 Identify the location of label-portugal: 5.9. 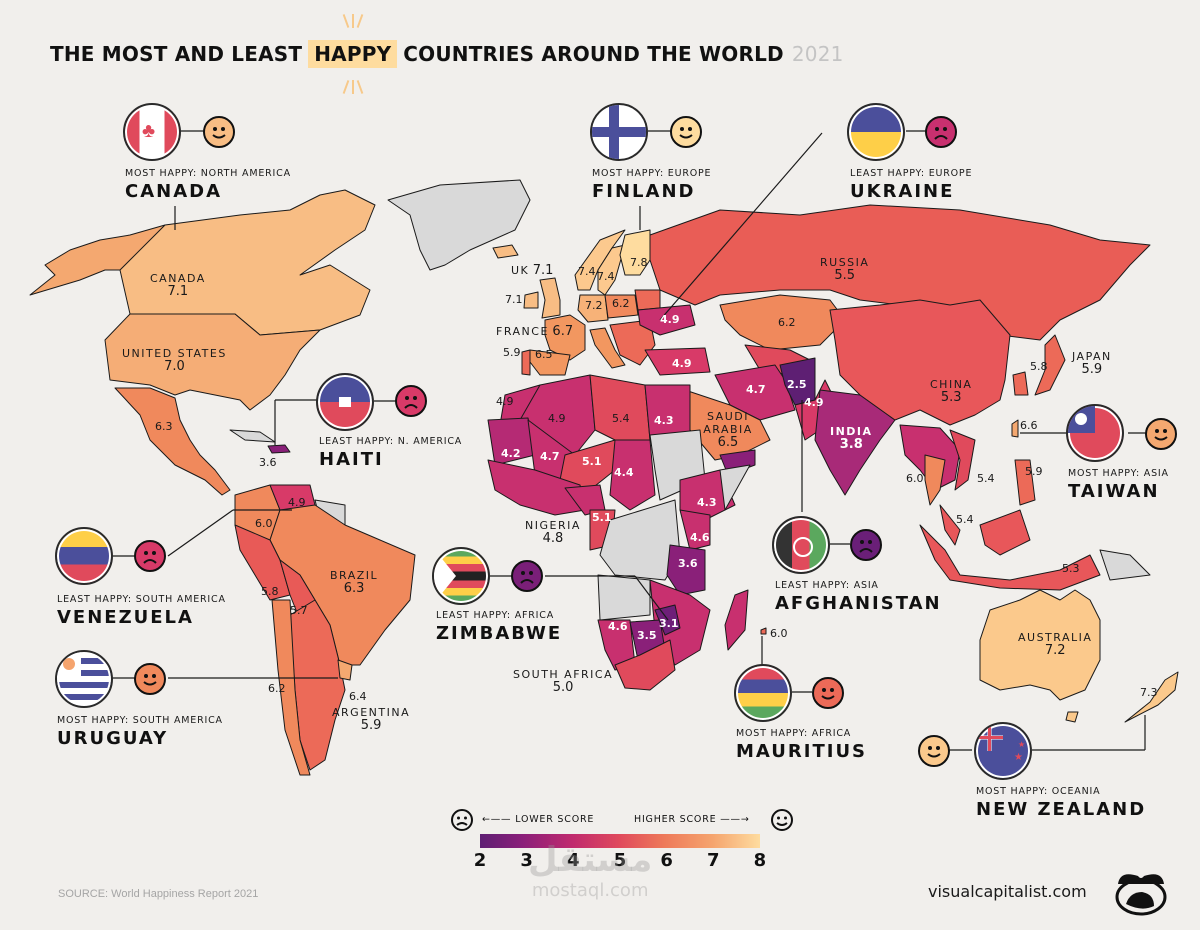
(512, 352).